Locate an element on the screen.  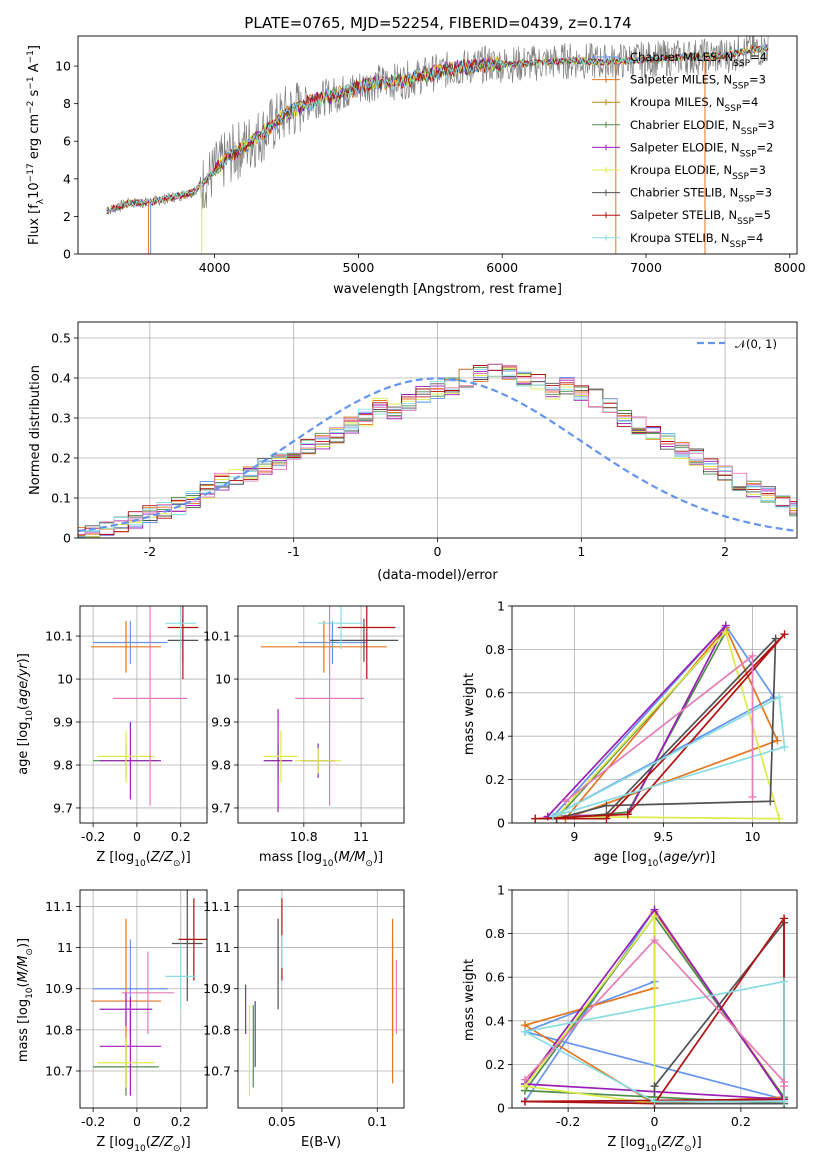
x-tick-label: 5000 is located at coordinates (359, 267).